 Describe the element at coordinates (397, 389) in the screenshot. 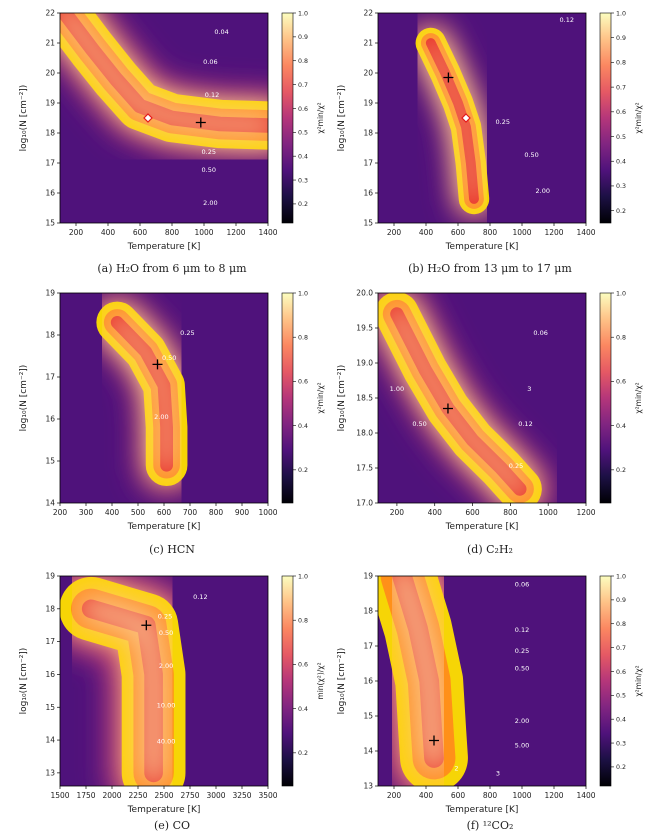

I see `contour-label: 1.00` at that location.